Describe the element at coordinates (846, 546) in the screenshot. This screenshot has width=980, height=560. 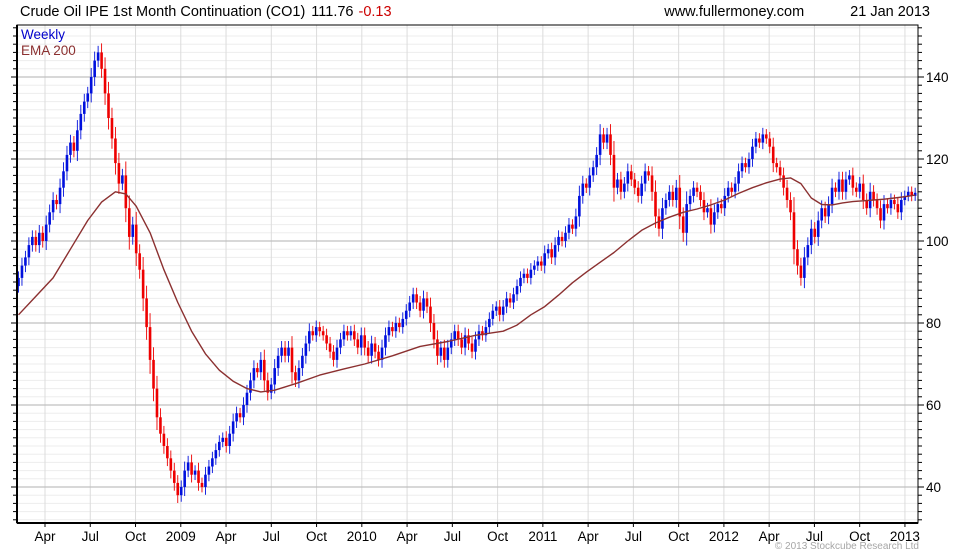
I see `copyright-notice: © 2013 Stockcube Research Ltd` at that location.